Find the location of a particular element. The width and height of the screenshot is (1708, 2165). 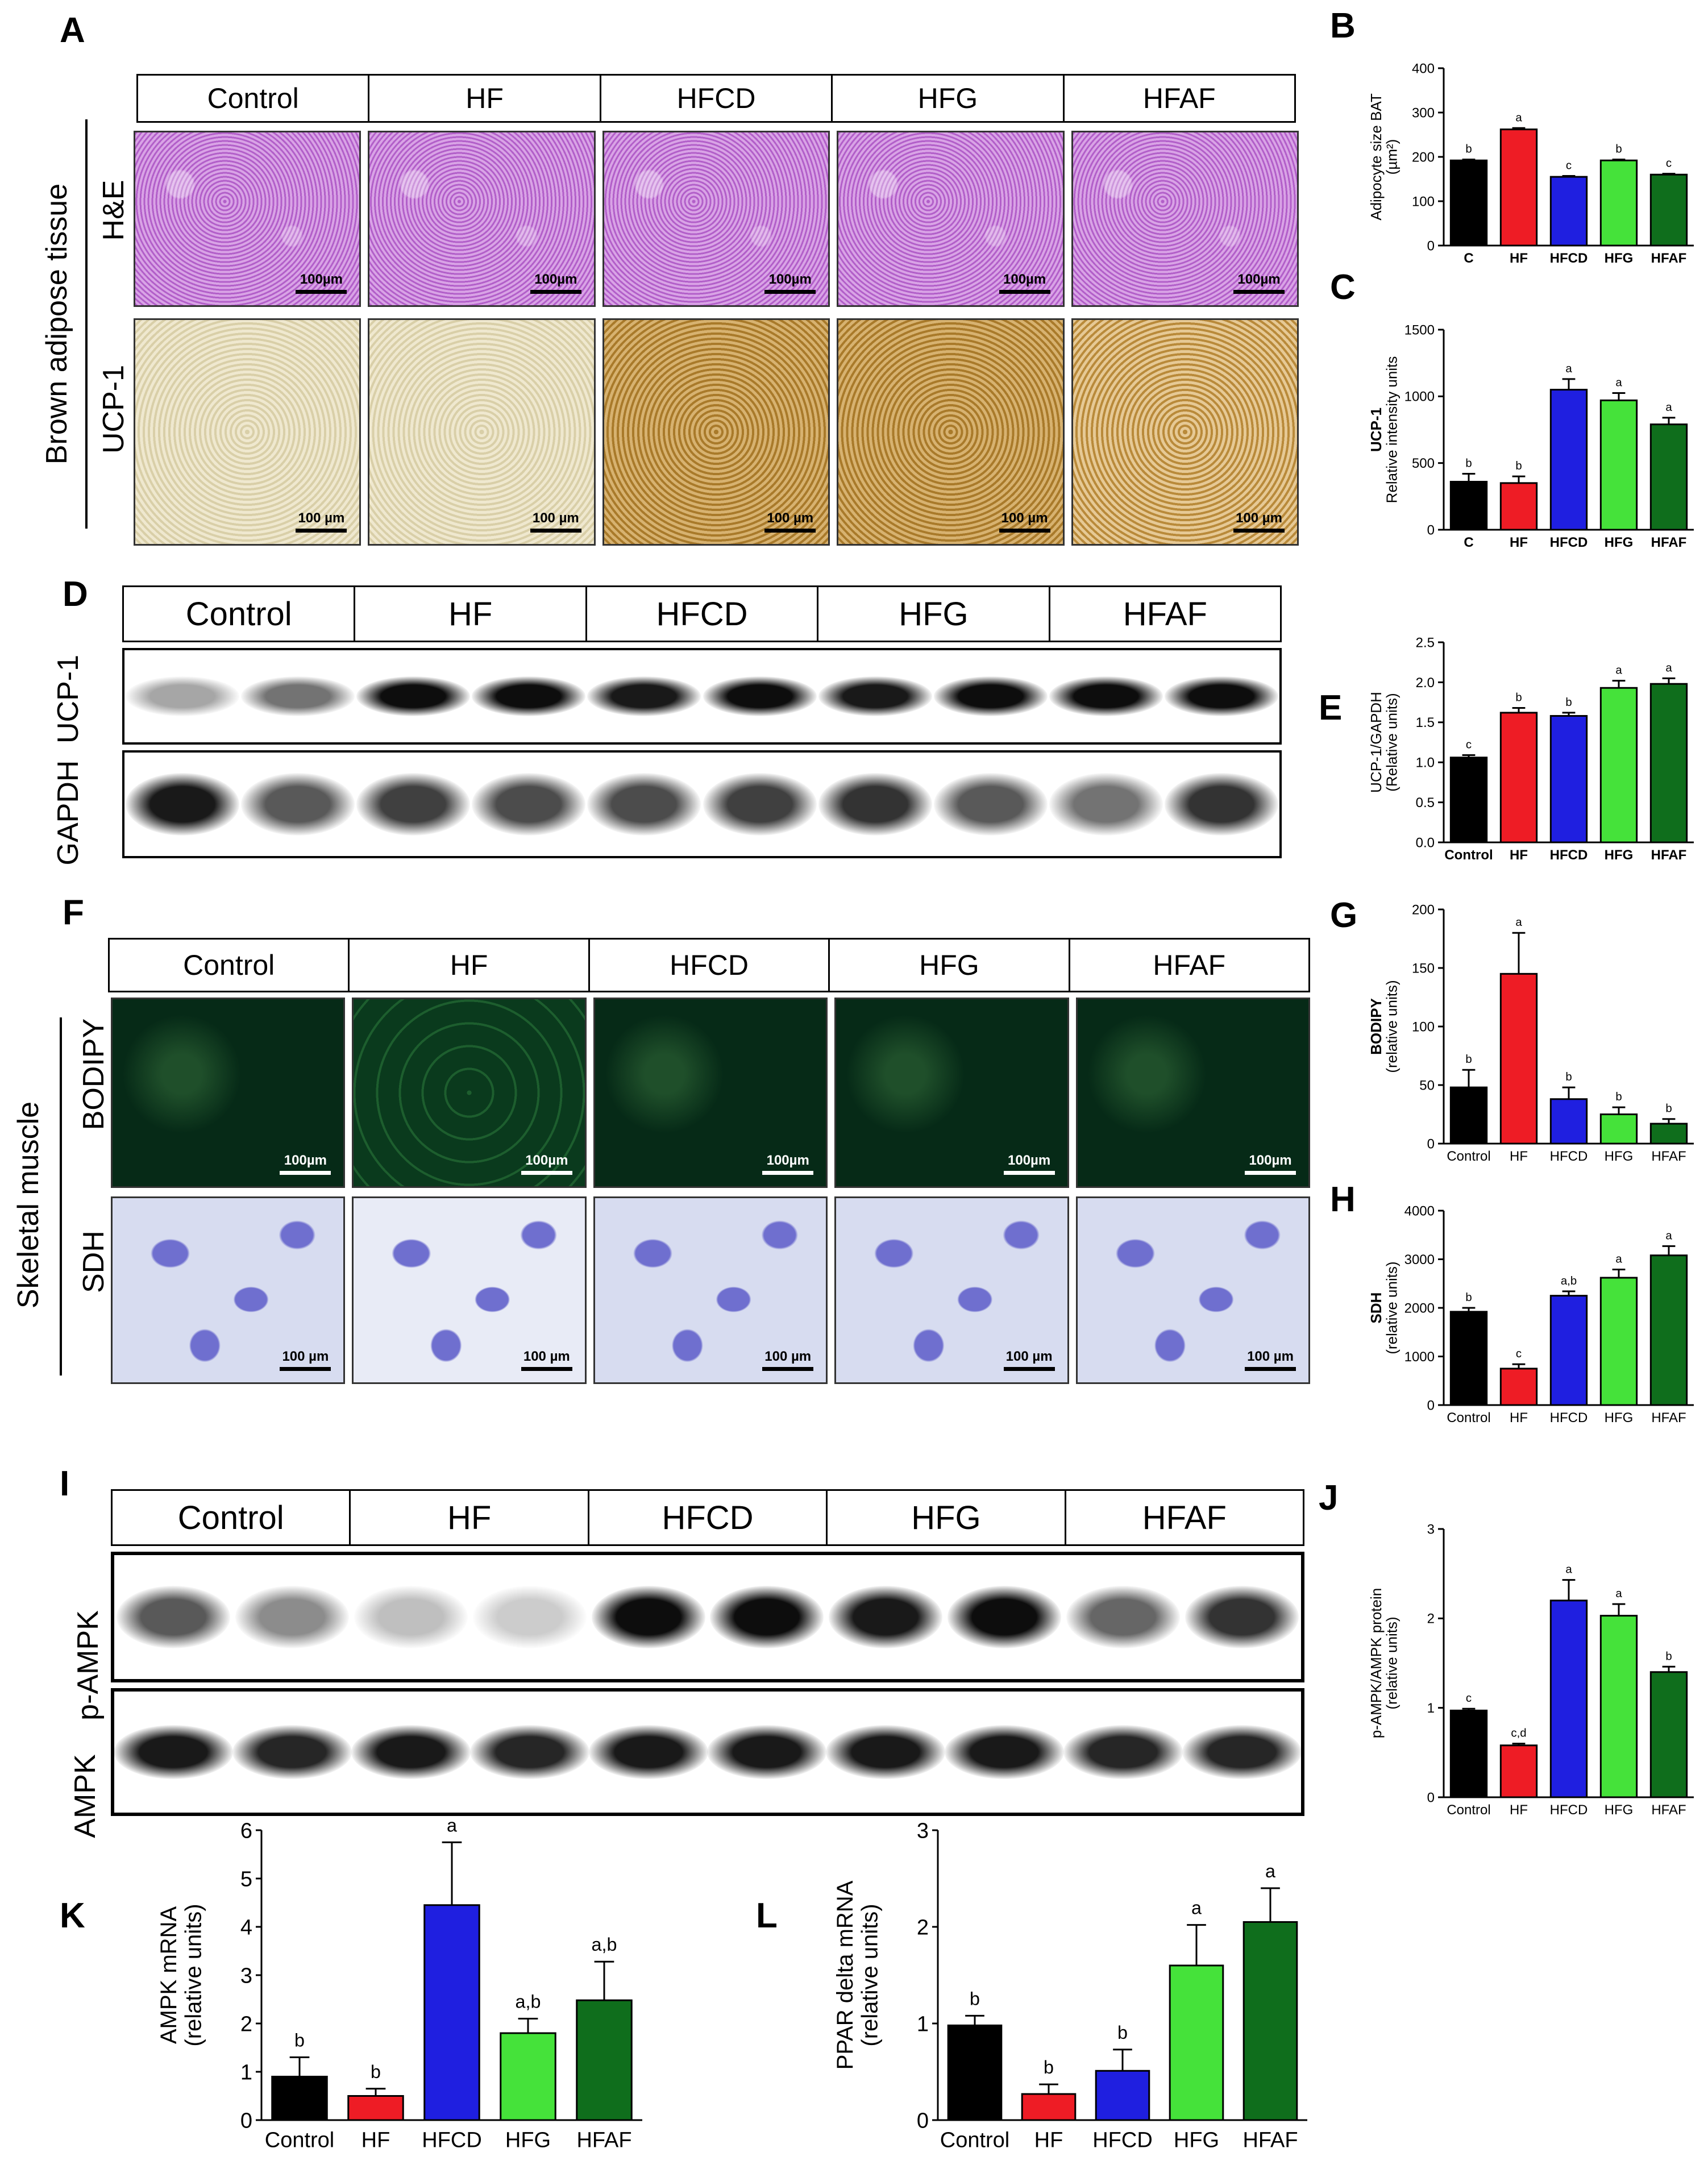

panel-letter-l: L is located at coordinates (767, 1916).